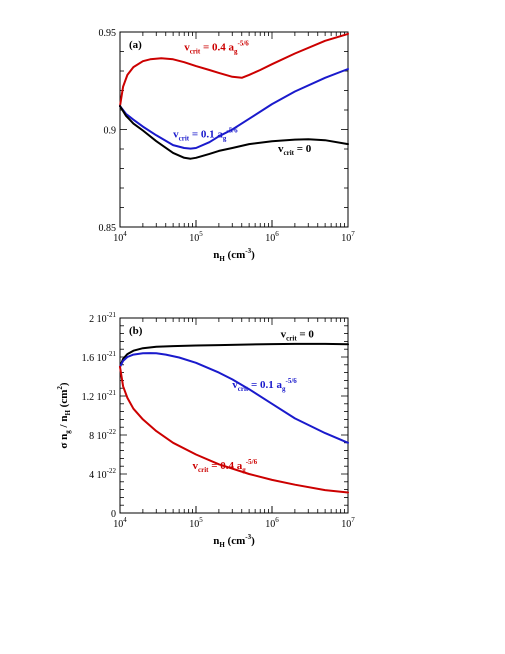 The width and height of the screenshot is (505, 654). I want to click on y-tick-label: 0.95, so click(108, 33).